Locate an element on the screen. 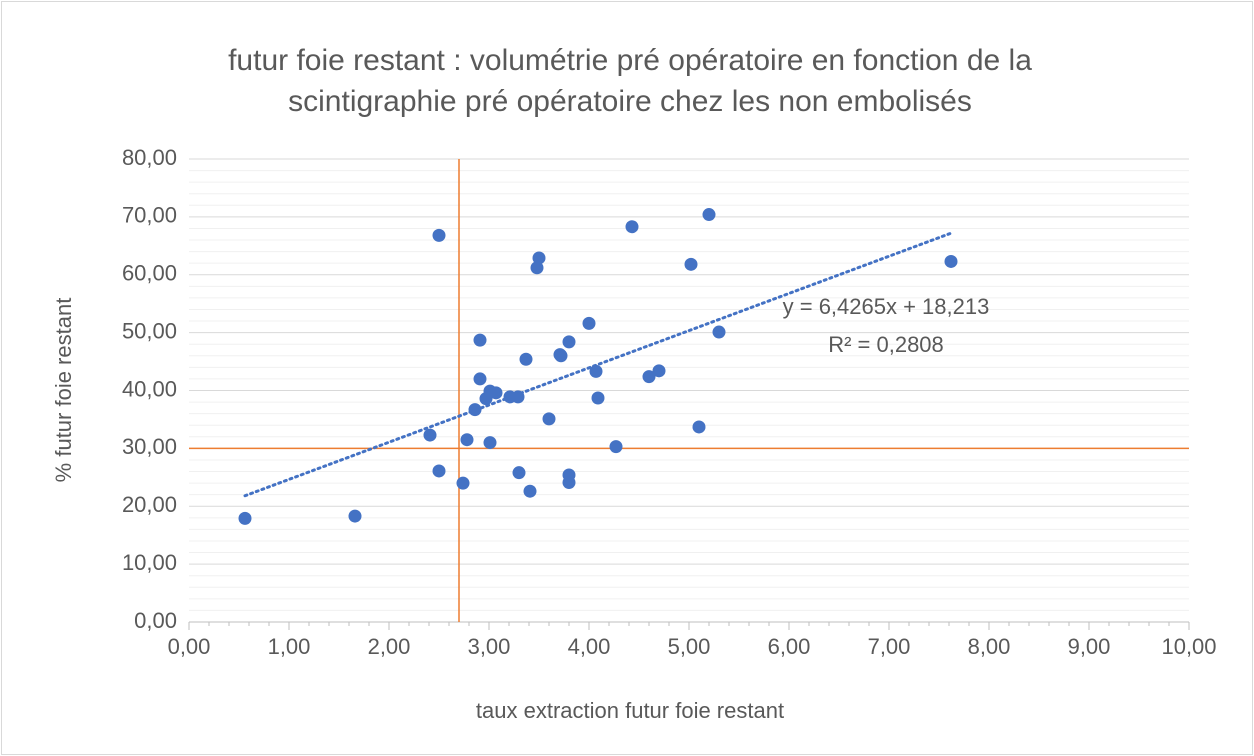  trendline-r2: R² = 0,2808 is located at coordinates (886, 344).